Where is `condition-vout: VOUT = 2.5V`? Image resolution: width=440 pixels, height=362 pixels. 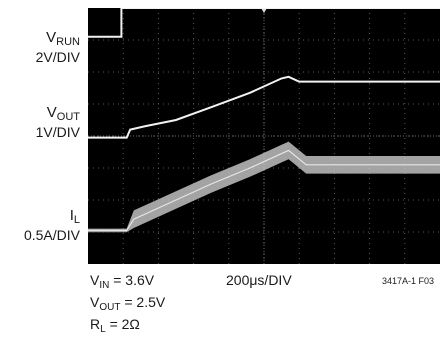 condition-vout: VOUT = 2.5V is located at coordinates (127, 305).